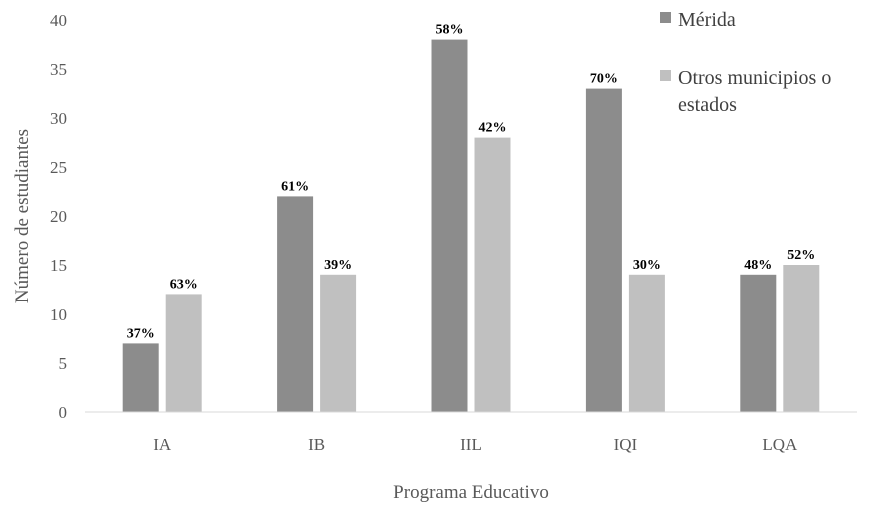  I want to click on y-axis-ticks: 0 5 10 15 20 25 30 35 40, so click(58, 216).